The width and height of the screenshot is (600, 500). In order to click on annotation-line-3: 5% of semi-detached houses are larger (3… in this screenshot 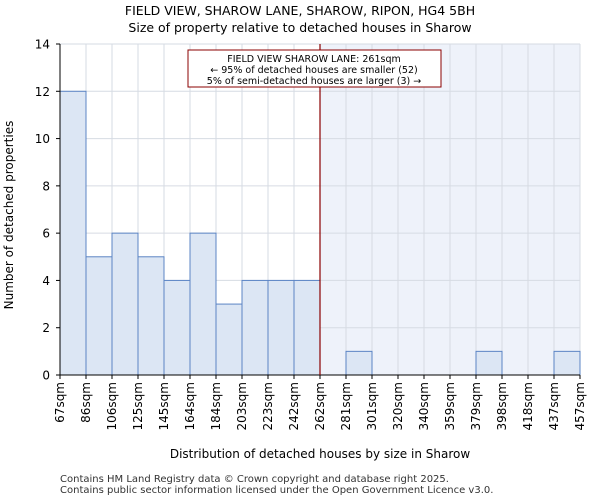, I will do `click(314, 81)`.